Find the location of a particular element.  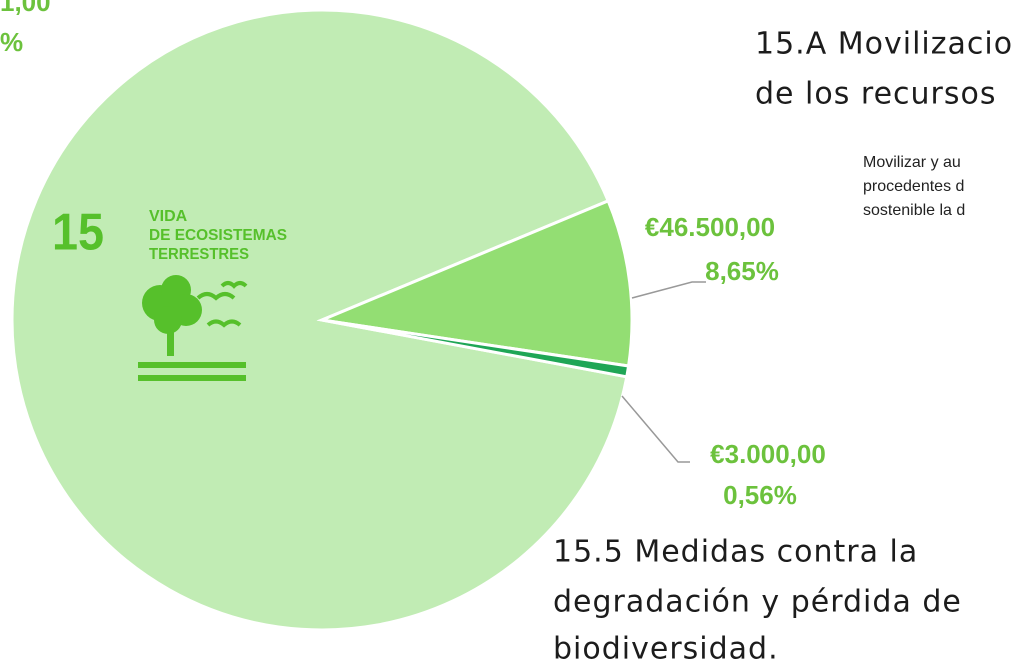

amount-label: €3.000,00 is located at coordinates (768, 454).